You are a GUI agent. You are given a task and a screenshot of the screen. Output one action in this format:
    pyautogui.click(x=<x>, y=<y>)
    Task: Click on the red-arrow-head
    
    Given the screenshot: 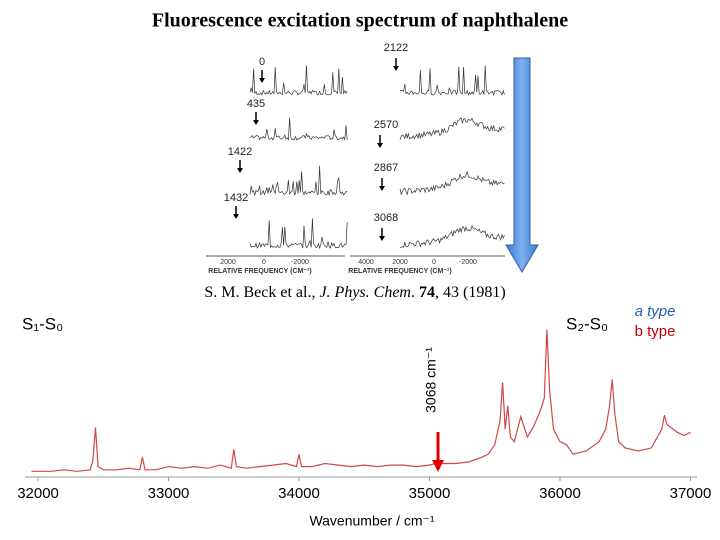 What is the action you would take?
    pyautogui.click(x=438, y=466)
    